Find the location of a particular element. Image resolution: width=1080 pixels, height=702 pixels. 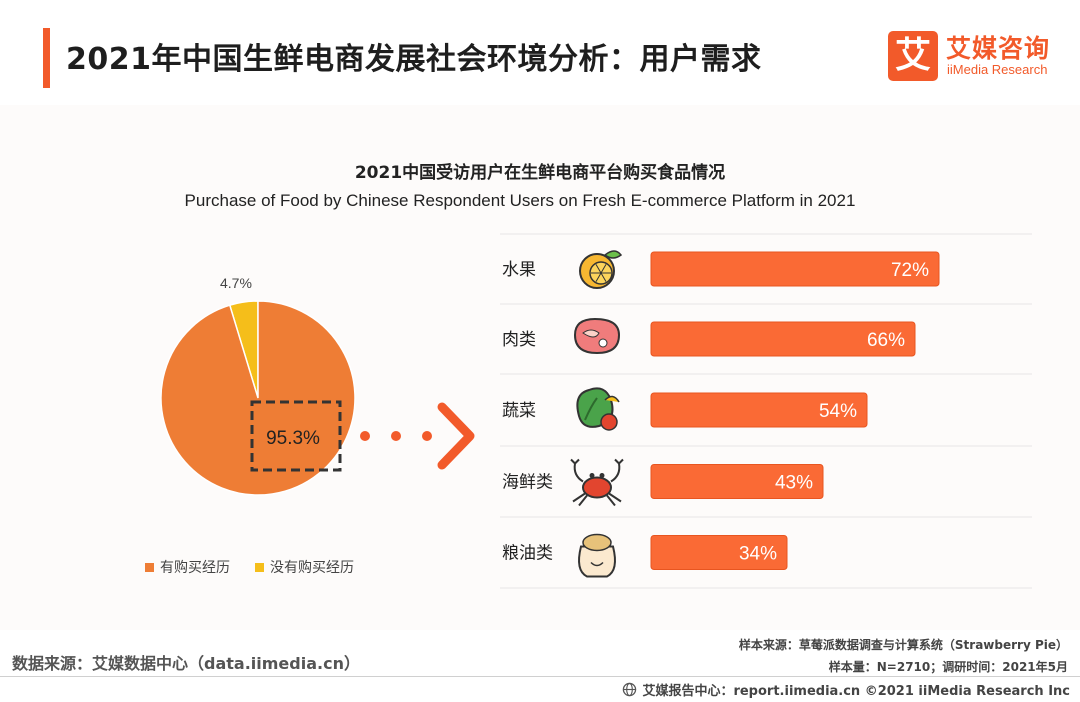

page-title: 2021年中国生鲜电商发展社会环境分析：用户需求 is located at coordinates (414, 59).